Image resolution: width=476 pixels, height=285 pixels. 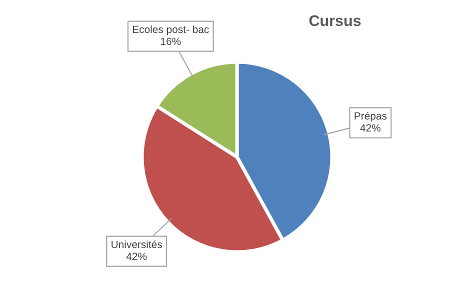 What do you see at coordinates (370, 117) in the screenshot?
I see `slice-label: Prépas` at bounding box center [370, 117].